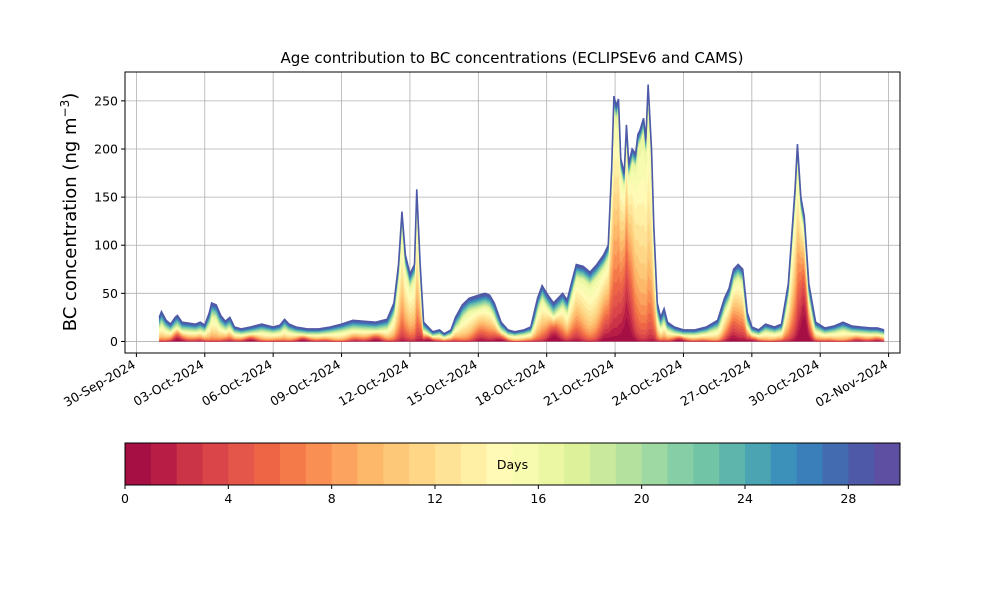  What do you see at coordinates (332, 498) in the screenshot?
I see `colorbar-tick-label: 8` at bounding box center [332, 498].